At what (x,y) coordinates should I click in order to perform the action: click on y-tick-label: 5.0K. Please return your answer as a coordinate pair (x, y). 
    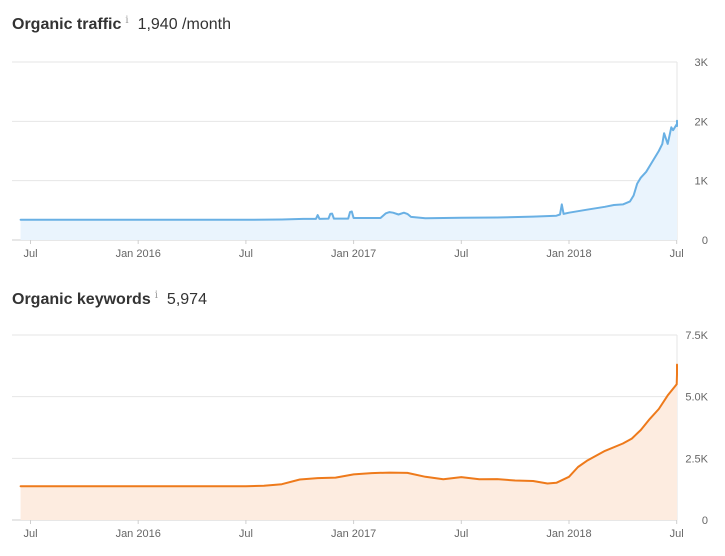
    Looking at the image, I should click on (696, 398).